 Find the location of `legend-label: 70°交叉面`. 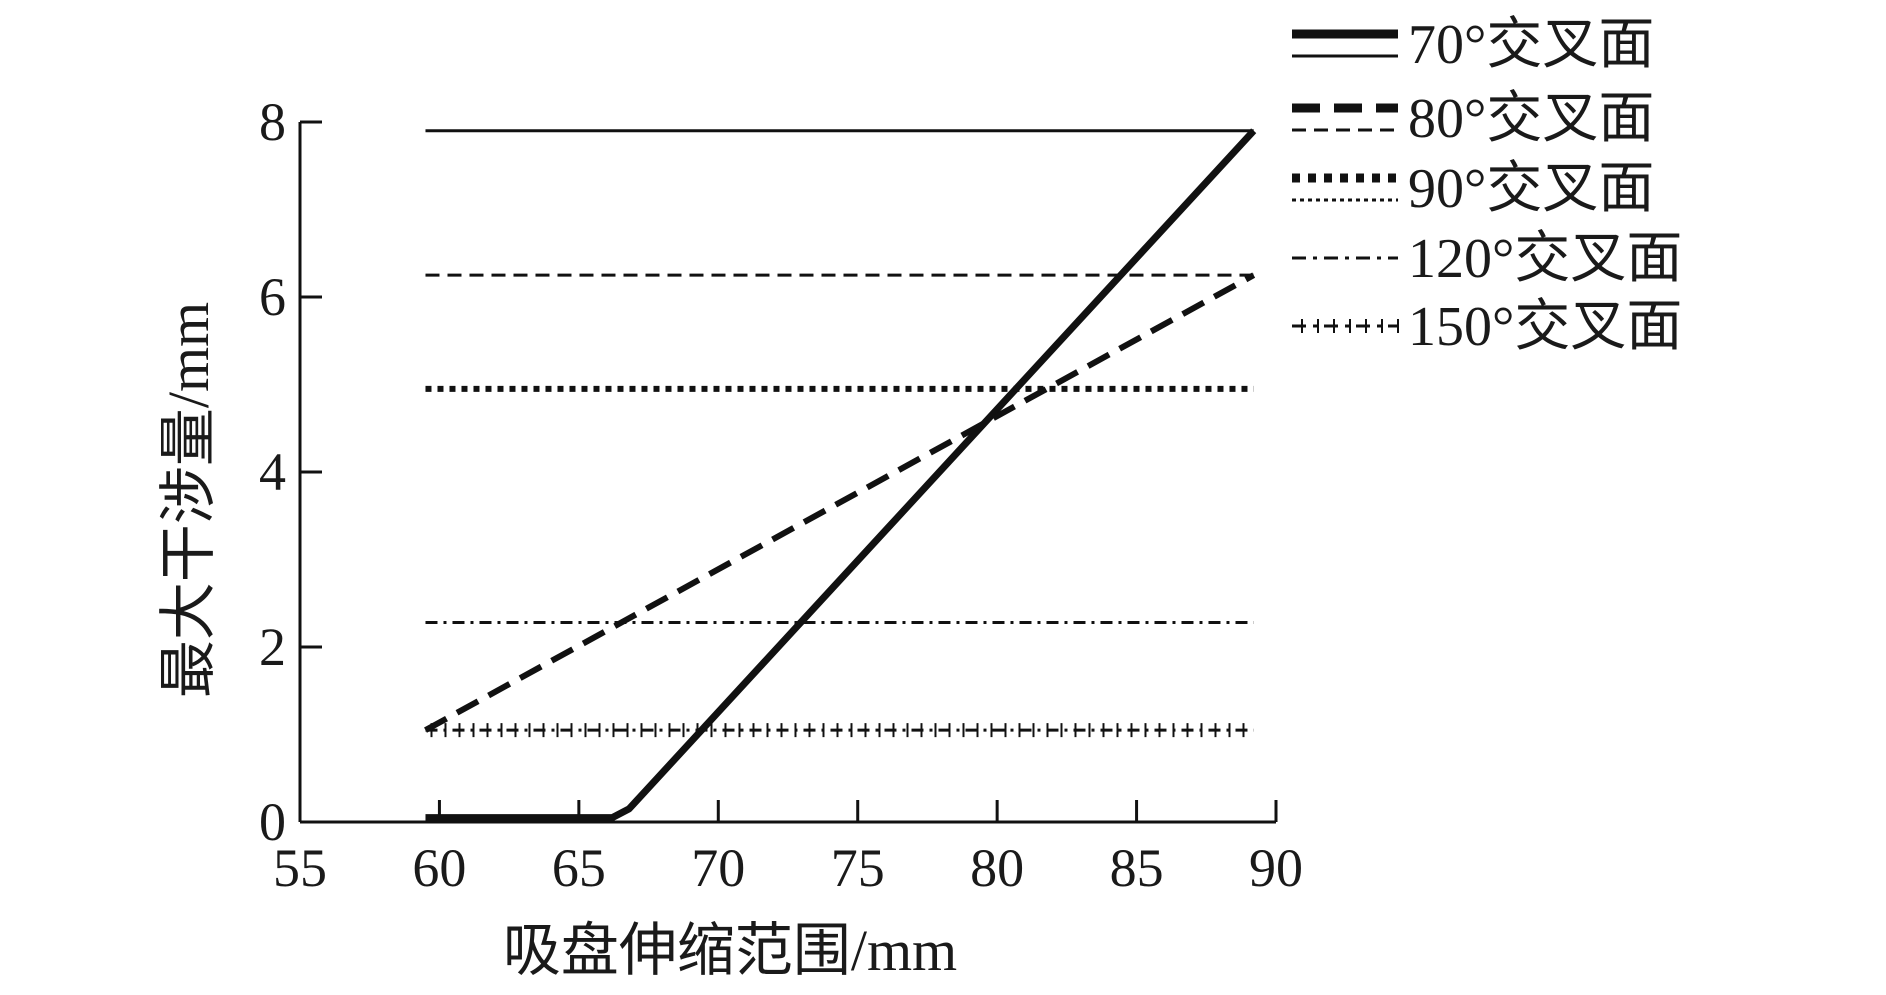

legend-label: 70°交叉面 is located at coordinates (1531, 45).